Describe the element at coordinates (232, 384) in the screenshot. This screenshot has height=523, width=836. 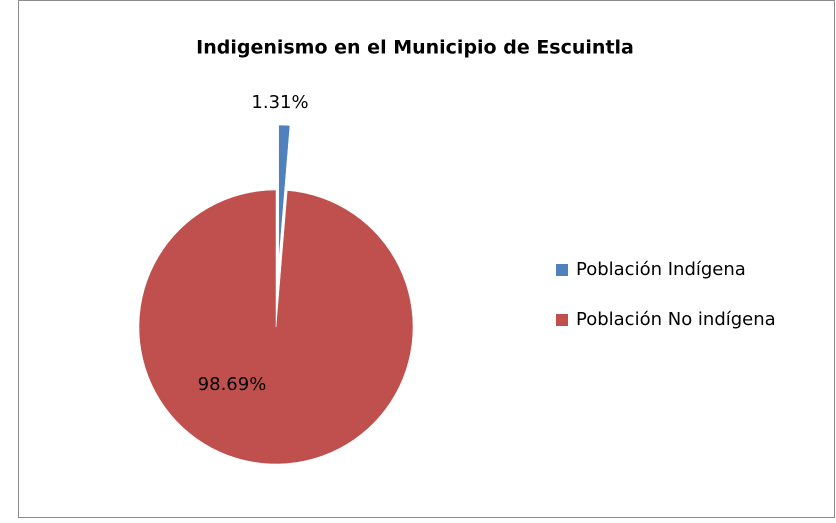
I see `data-label: 98.69%` at that location.